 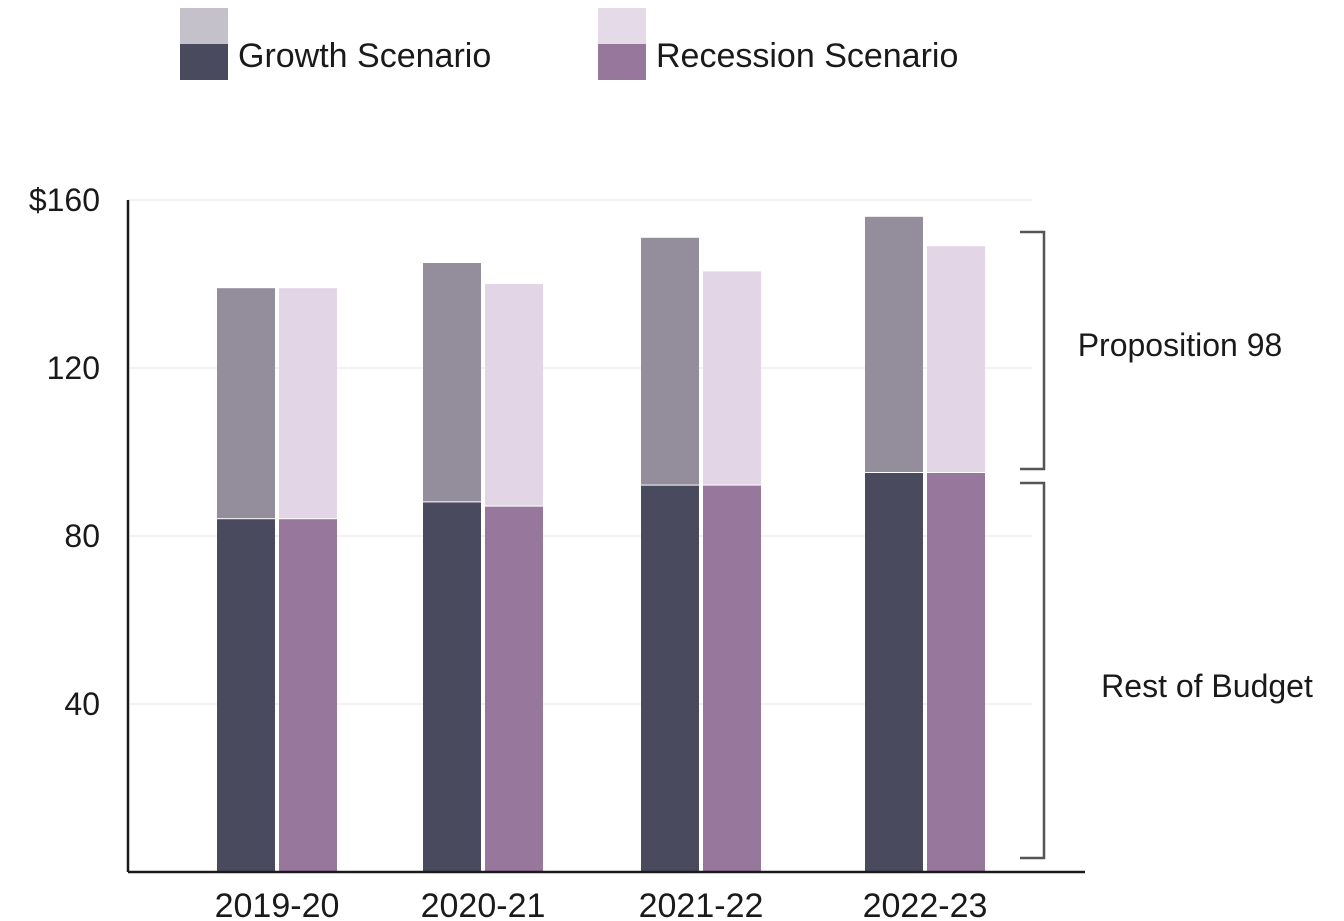 What do you see at coordinates (64, 200) in the screenshot?
I see `y-tick-label: $160` at bounding box center [64, 200].